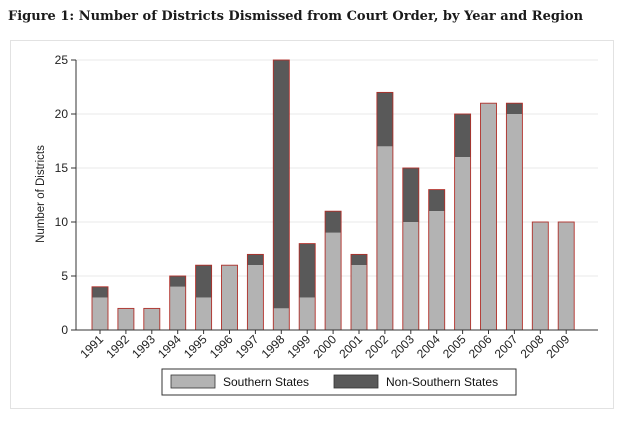 This screenshot has height=421, width=640. I want to click on x-tick-label: 2007, so click(506, 346).